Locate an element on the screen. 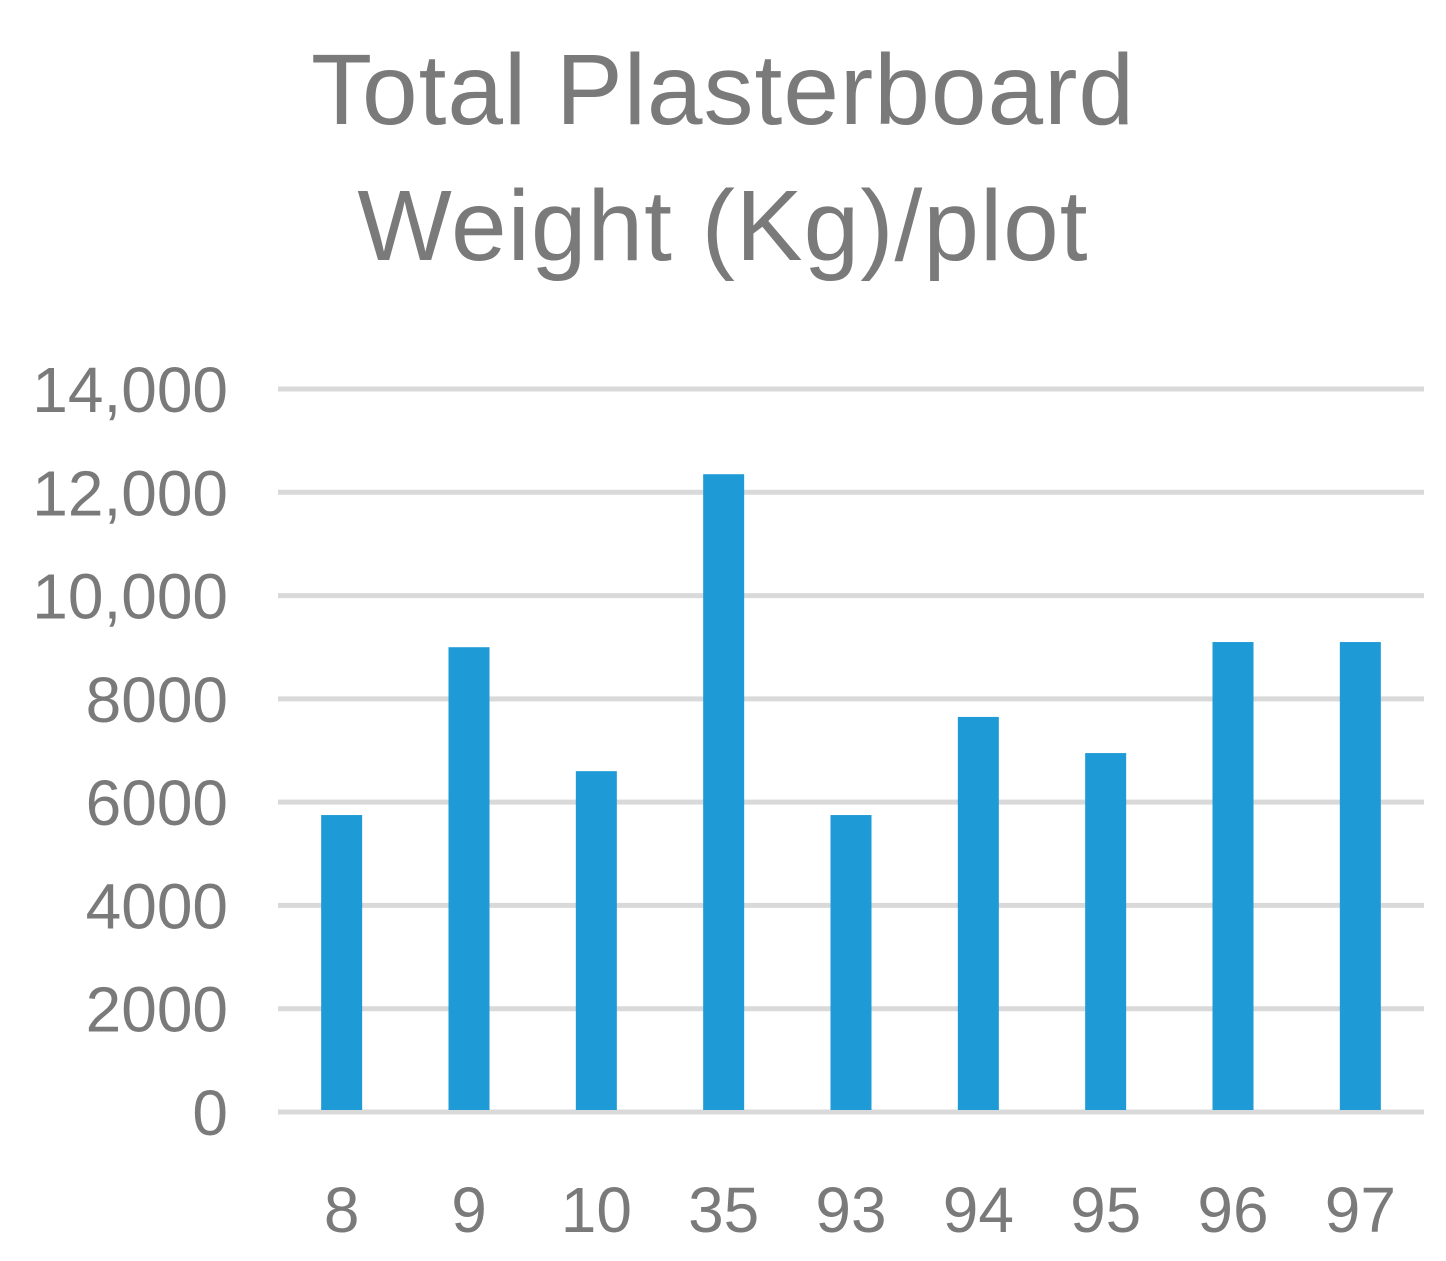 The height and width of the screenshot is (1261, 1446). y-tick-label: 6000 is located at coordinates (157, 803).